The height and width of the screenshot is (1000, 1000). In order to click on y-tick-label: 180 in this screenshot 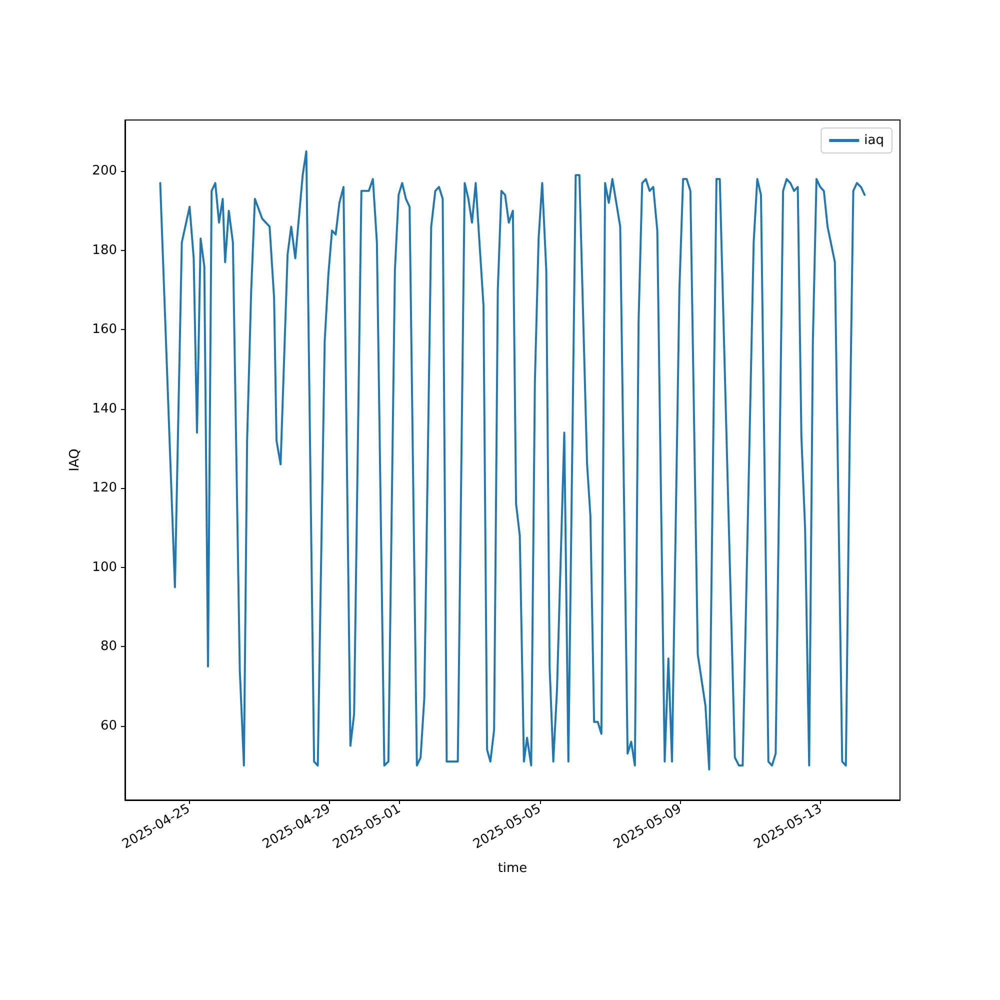, I will do `click(104, 250)`.